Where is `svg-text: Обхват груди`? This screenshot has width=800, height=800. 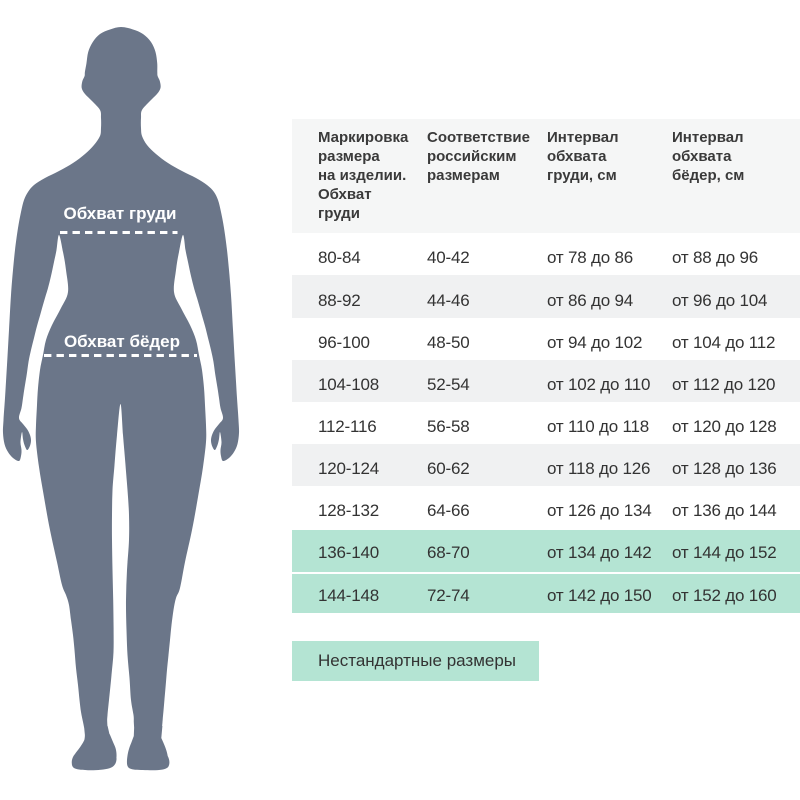
svg-text: Обхват груди is located at coordinates (120, 213).